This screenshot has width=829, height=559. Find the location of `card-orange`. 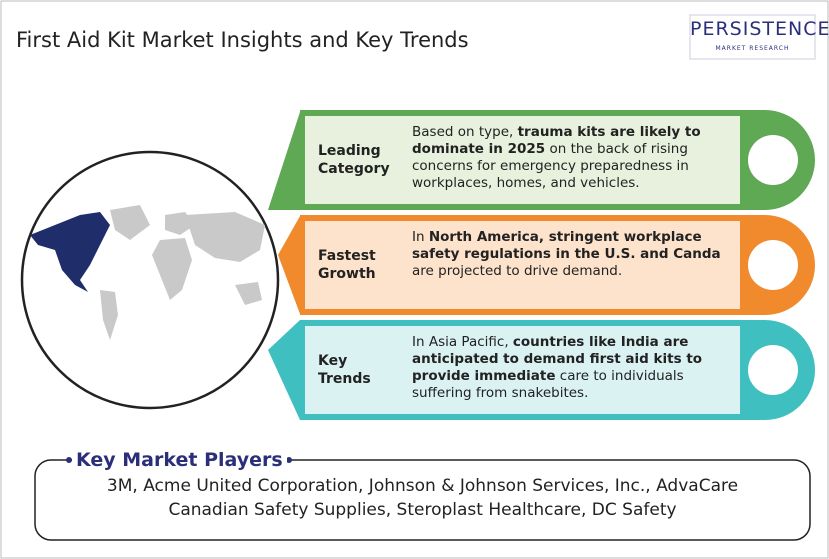

card-orange is located at coordinates (557, 265).